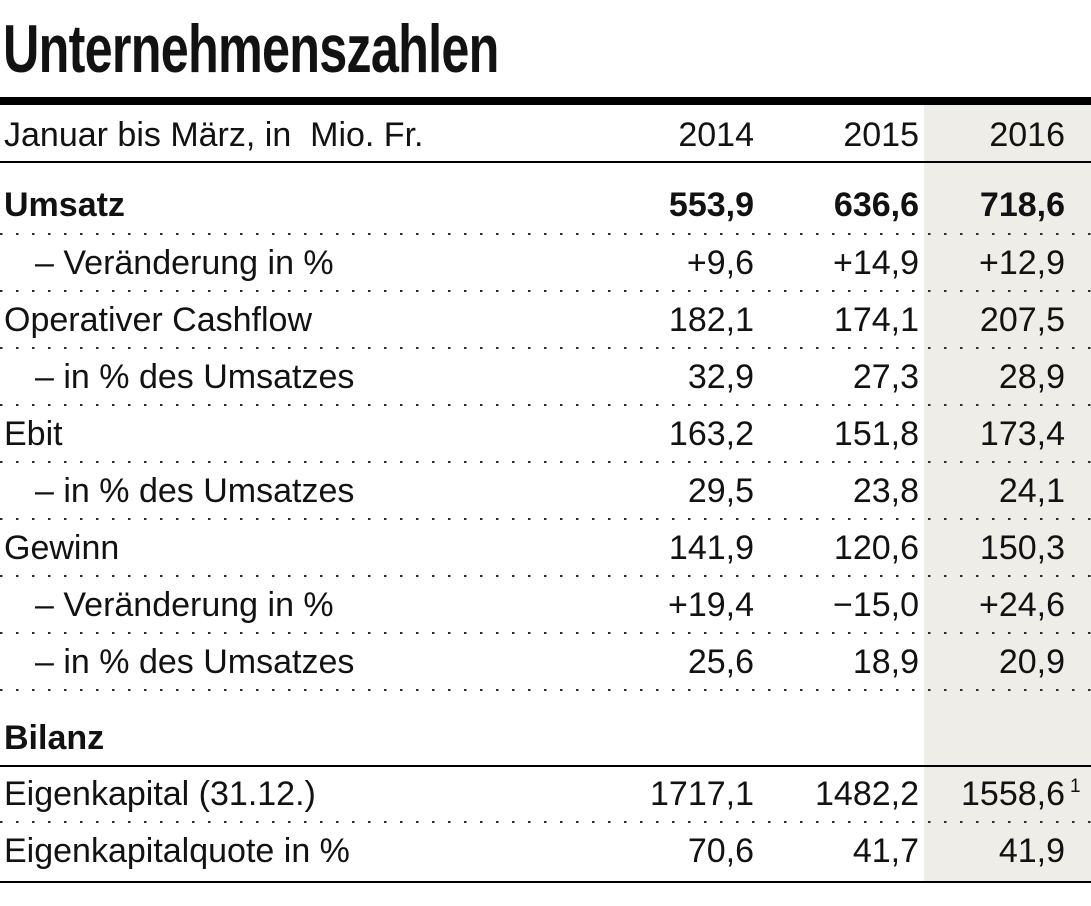 The height and width of the screenshot is (906, 1091). I want to click on value-2015: 23,8, so click(885, 490).